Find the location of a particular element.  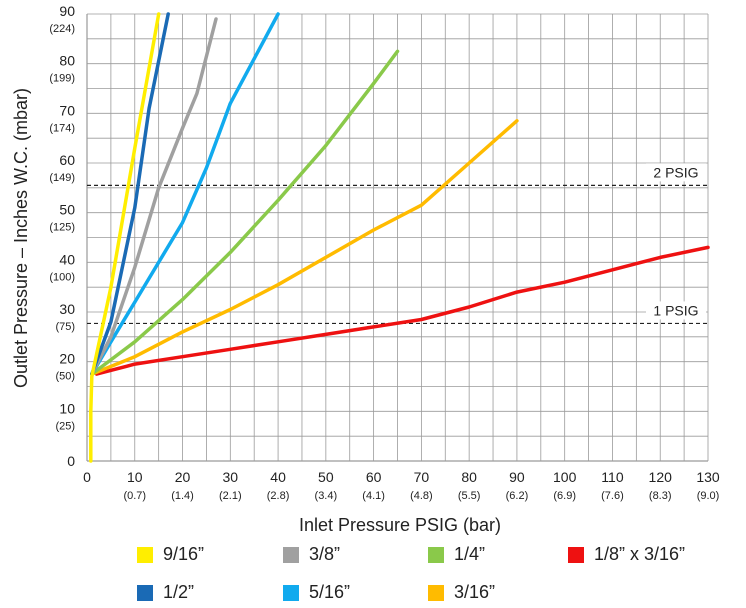

y-tick-sublabel: (25) is located at coordinates (65, 426).